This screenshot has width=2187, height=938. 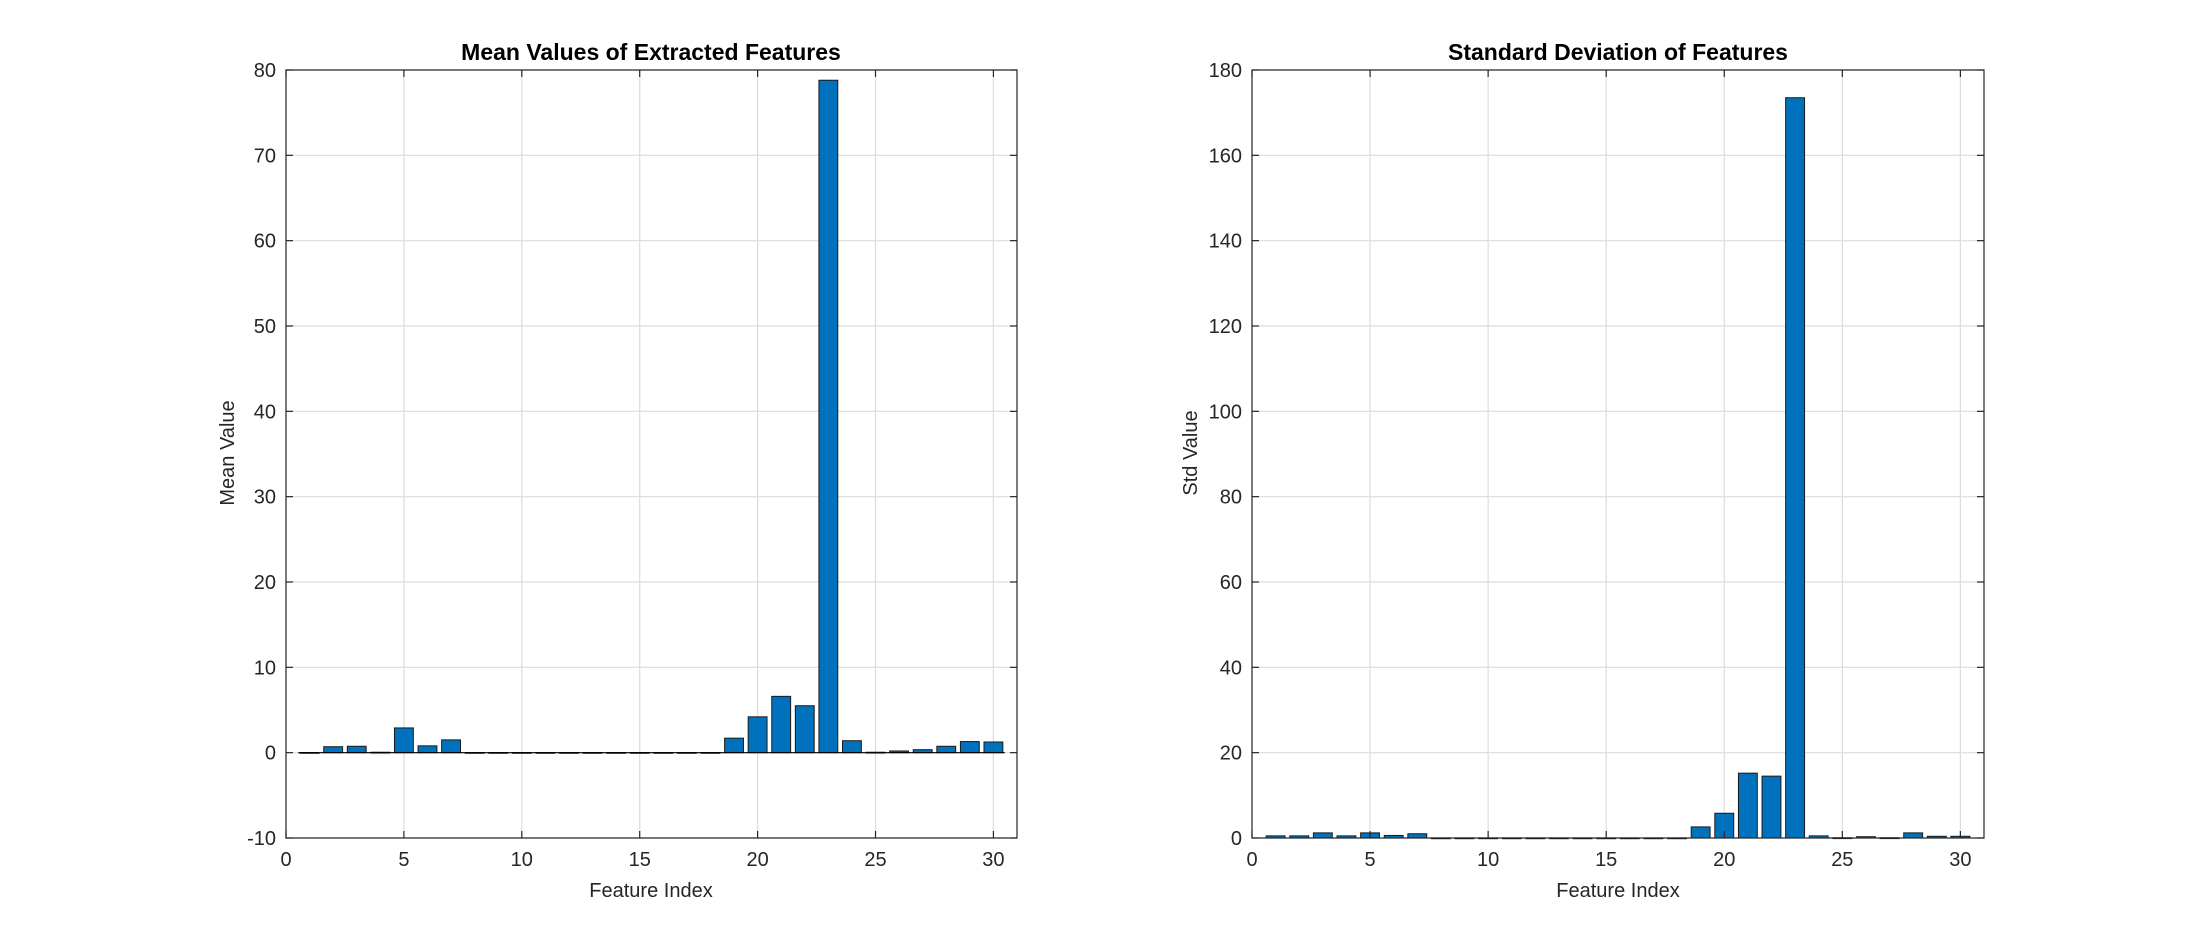 What do you see at coordinates (265, 668) in the screenshot?
I see `y-tick-label: 10` at bounding box center [265, 668].